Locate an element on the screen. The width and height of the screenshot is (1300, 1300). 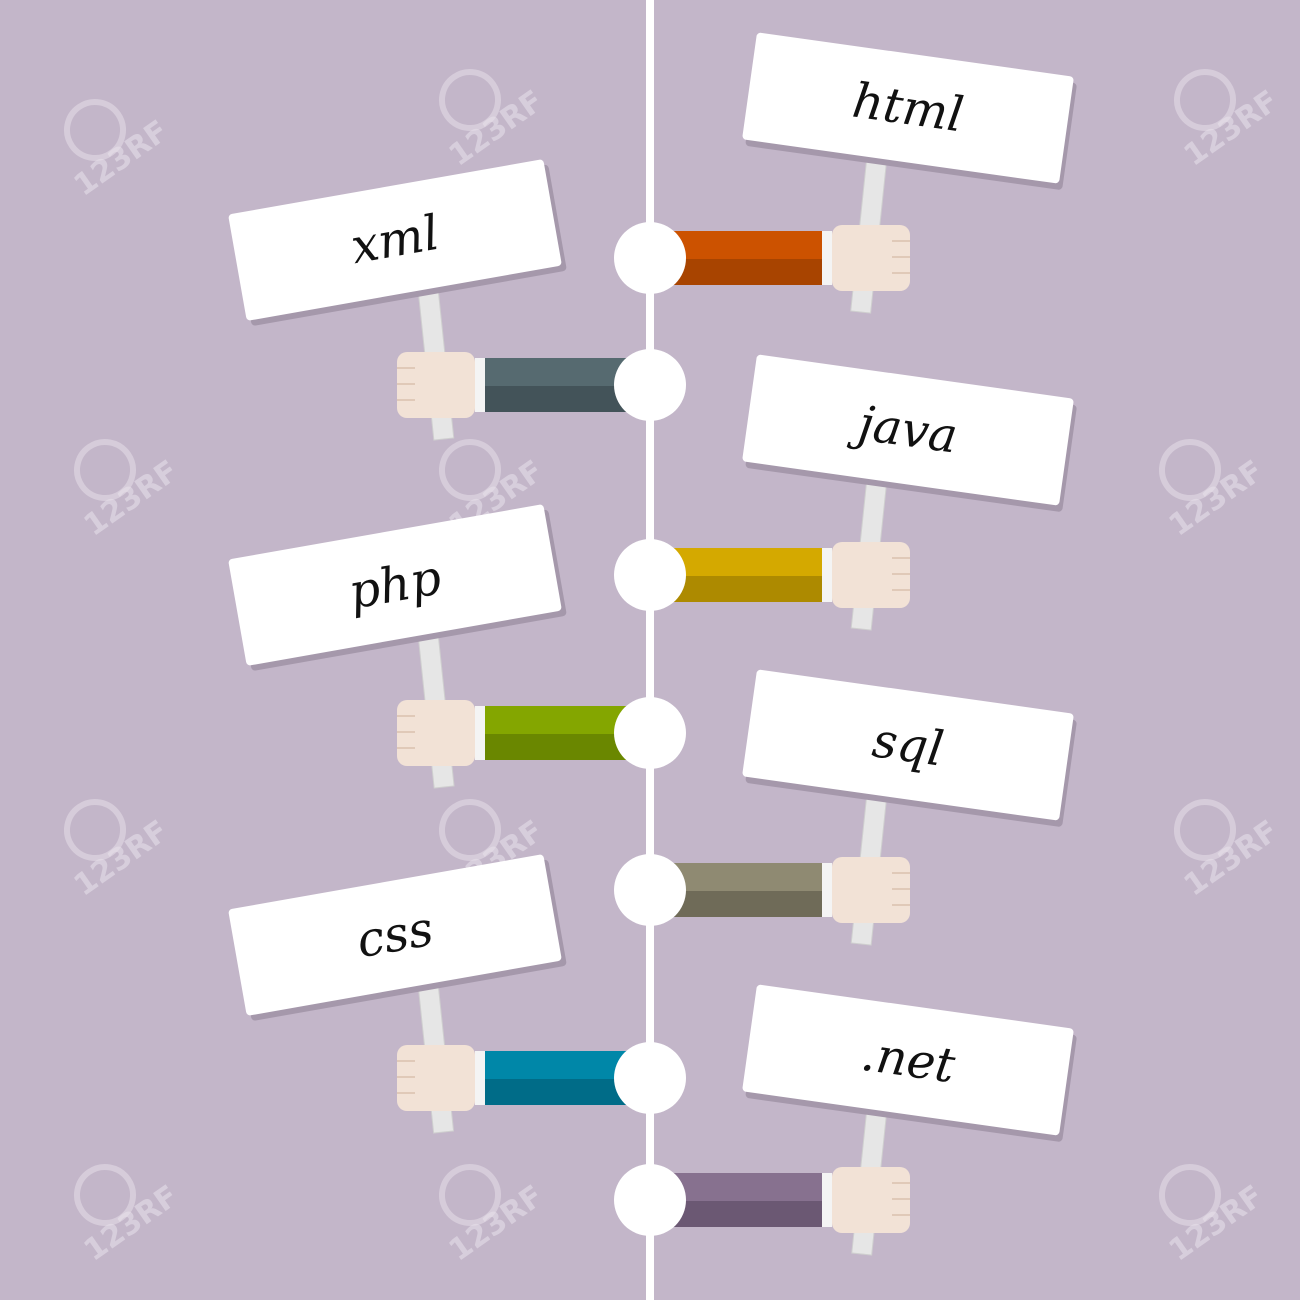
timeline-item-xml: xml is located at coordinates (457, 300).